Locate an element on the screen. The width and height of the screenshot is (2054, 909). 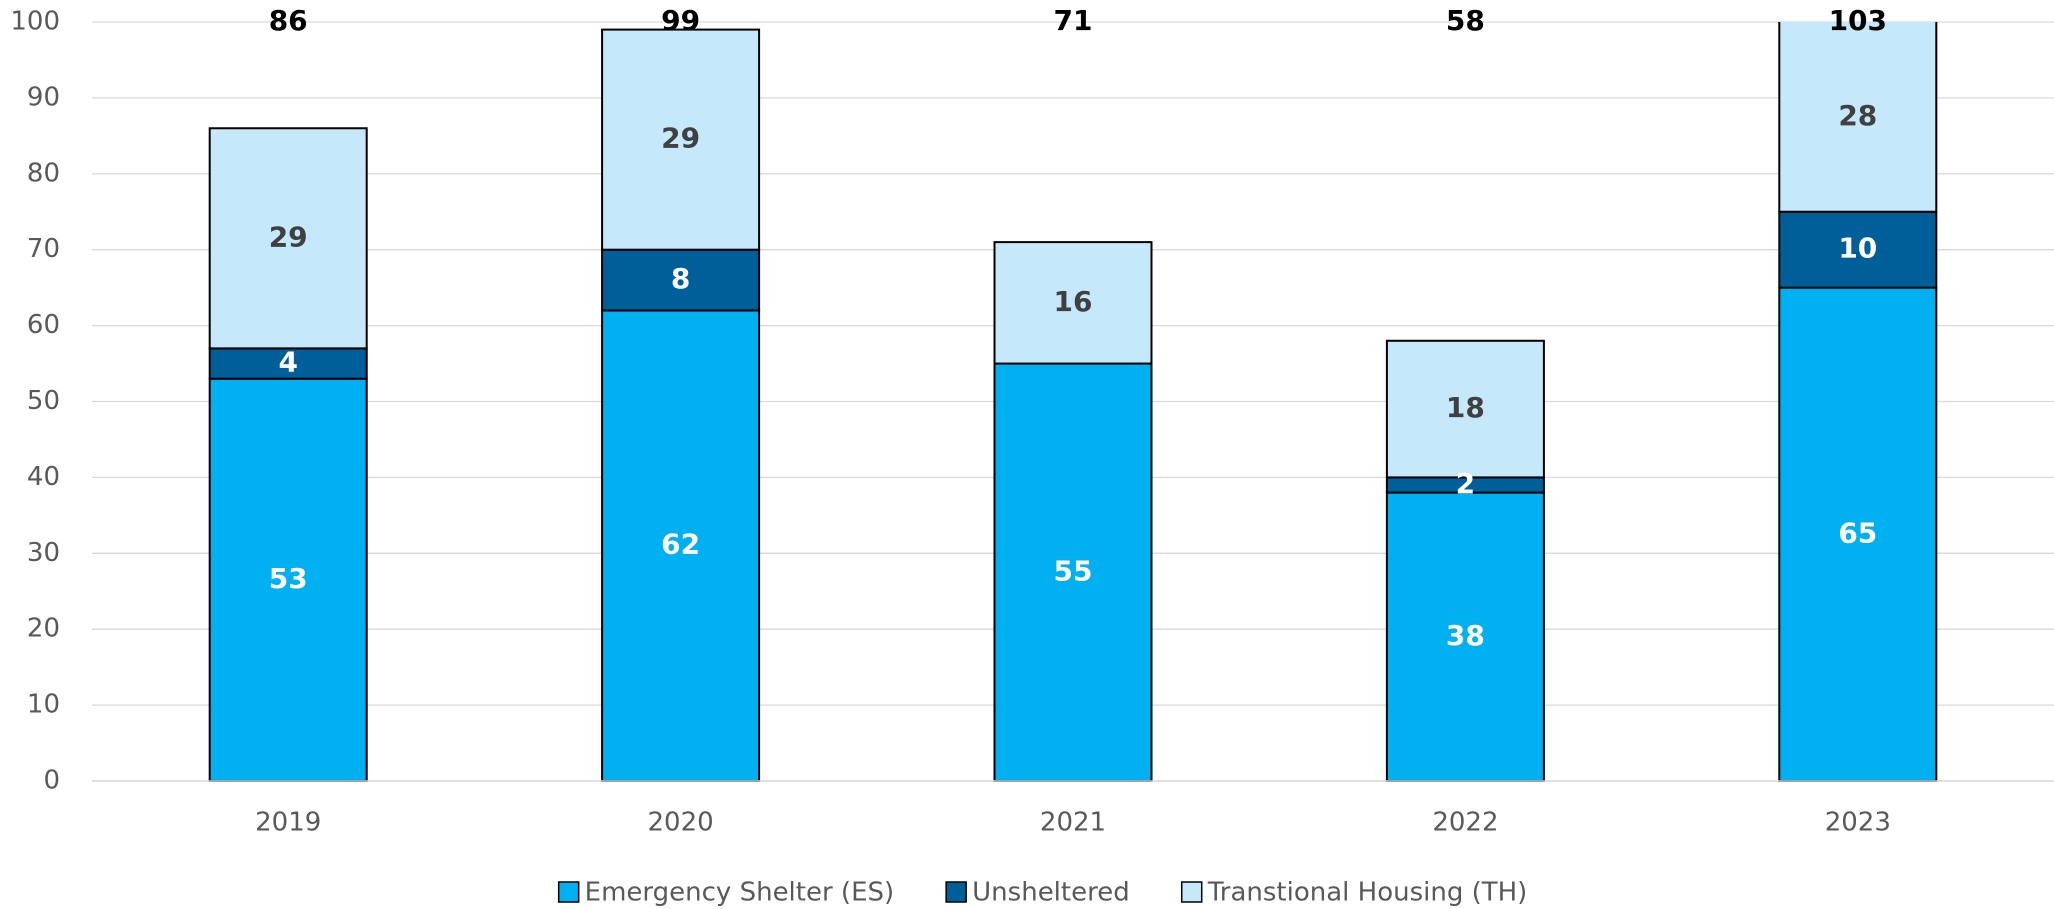
x-tick-label: 2021 is located at coordinates (1073, 823).